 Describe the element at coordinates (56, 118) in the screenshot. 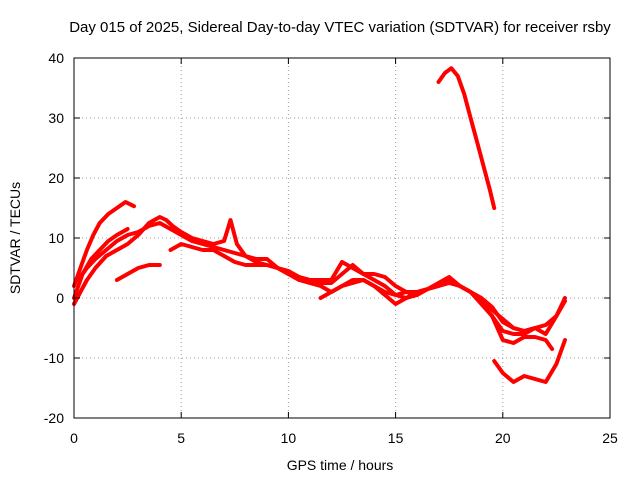

I see `y-tick-label: 30` at that location.